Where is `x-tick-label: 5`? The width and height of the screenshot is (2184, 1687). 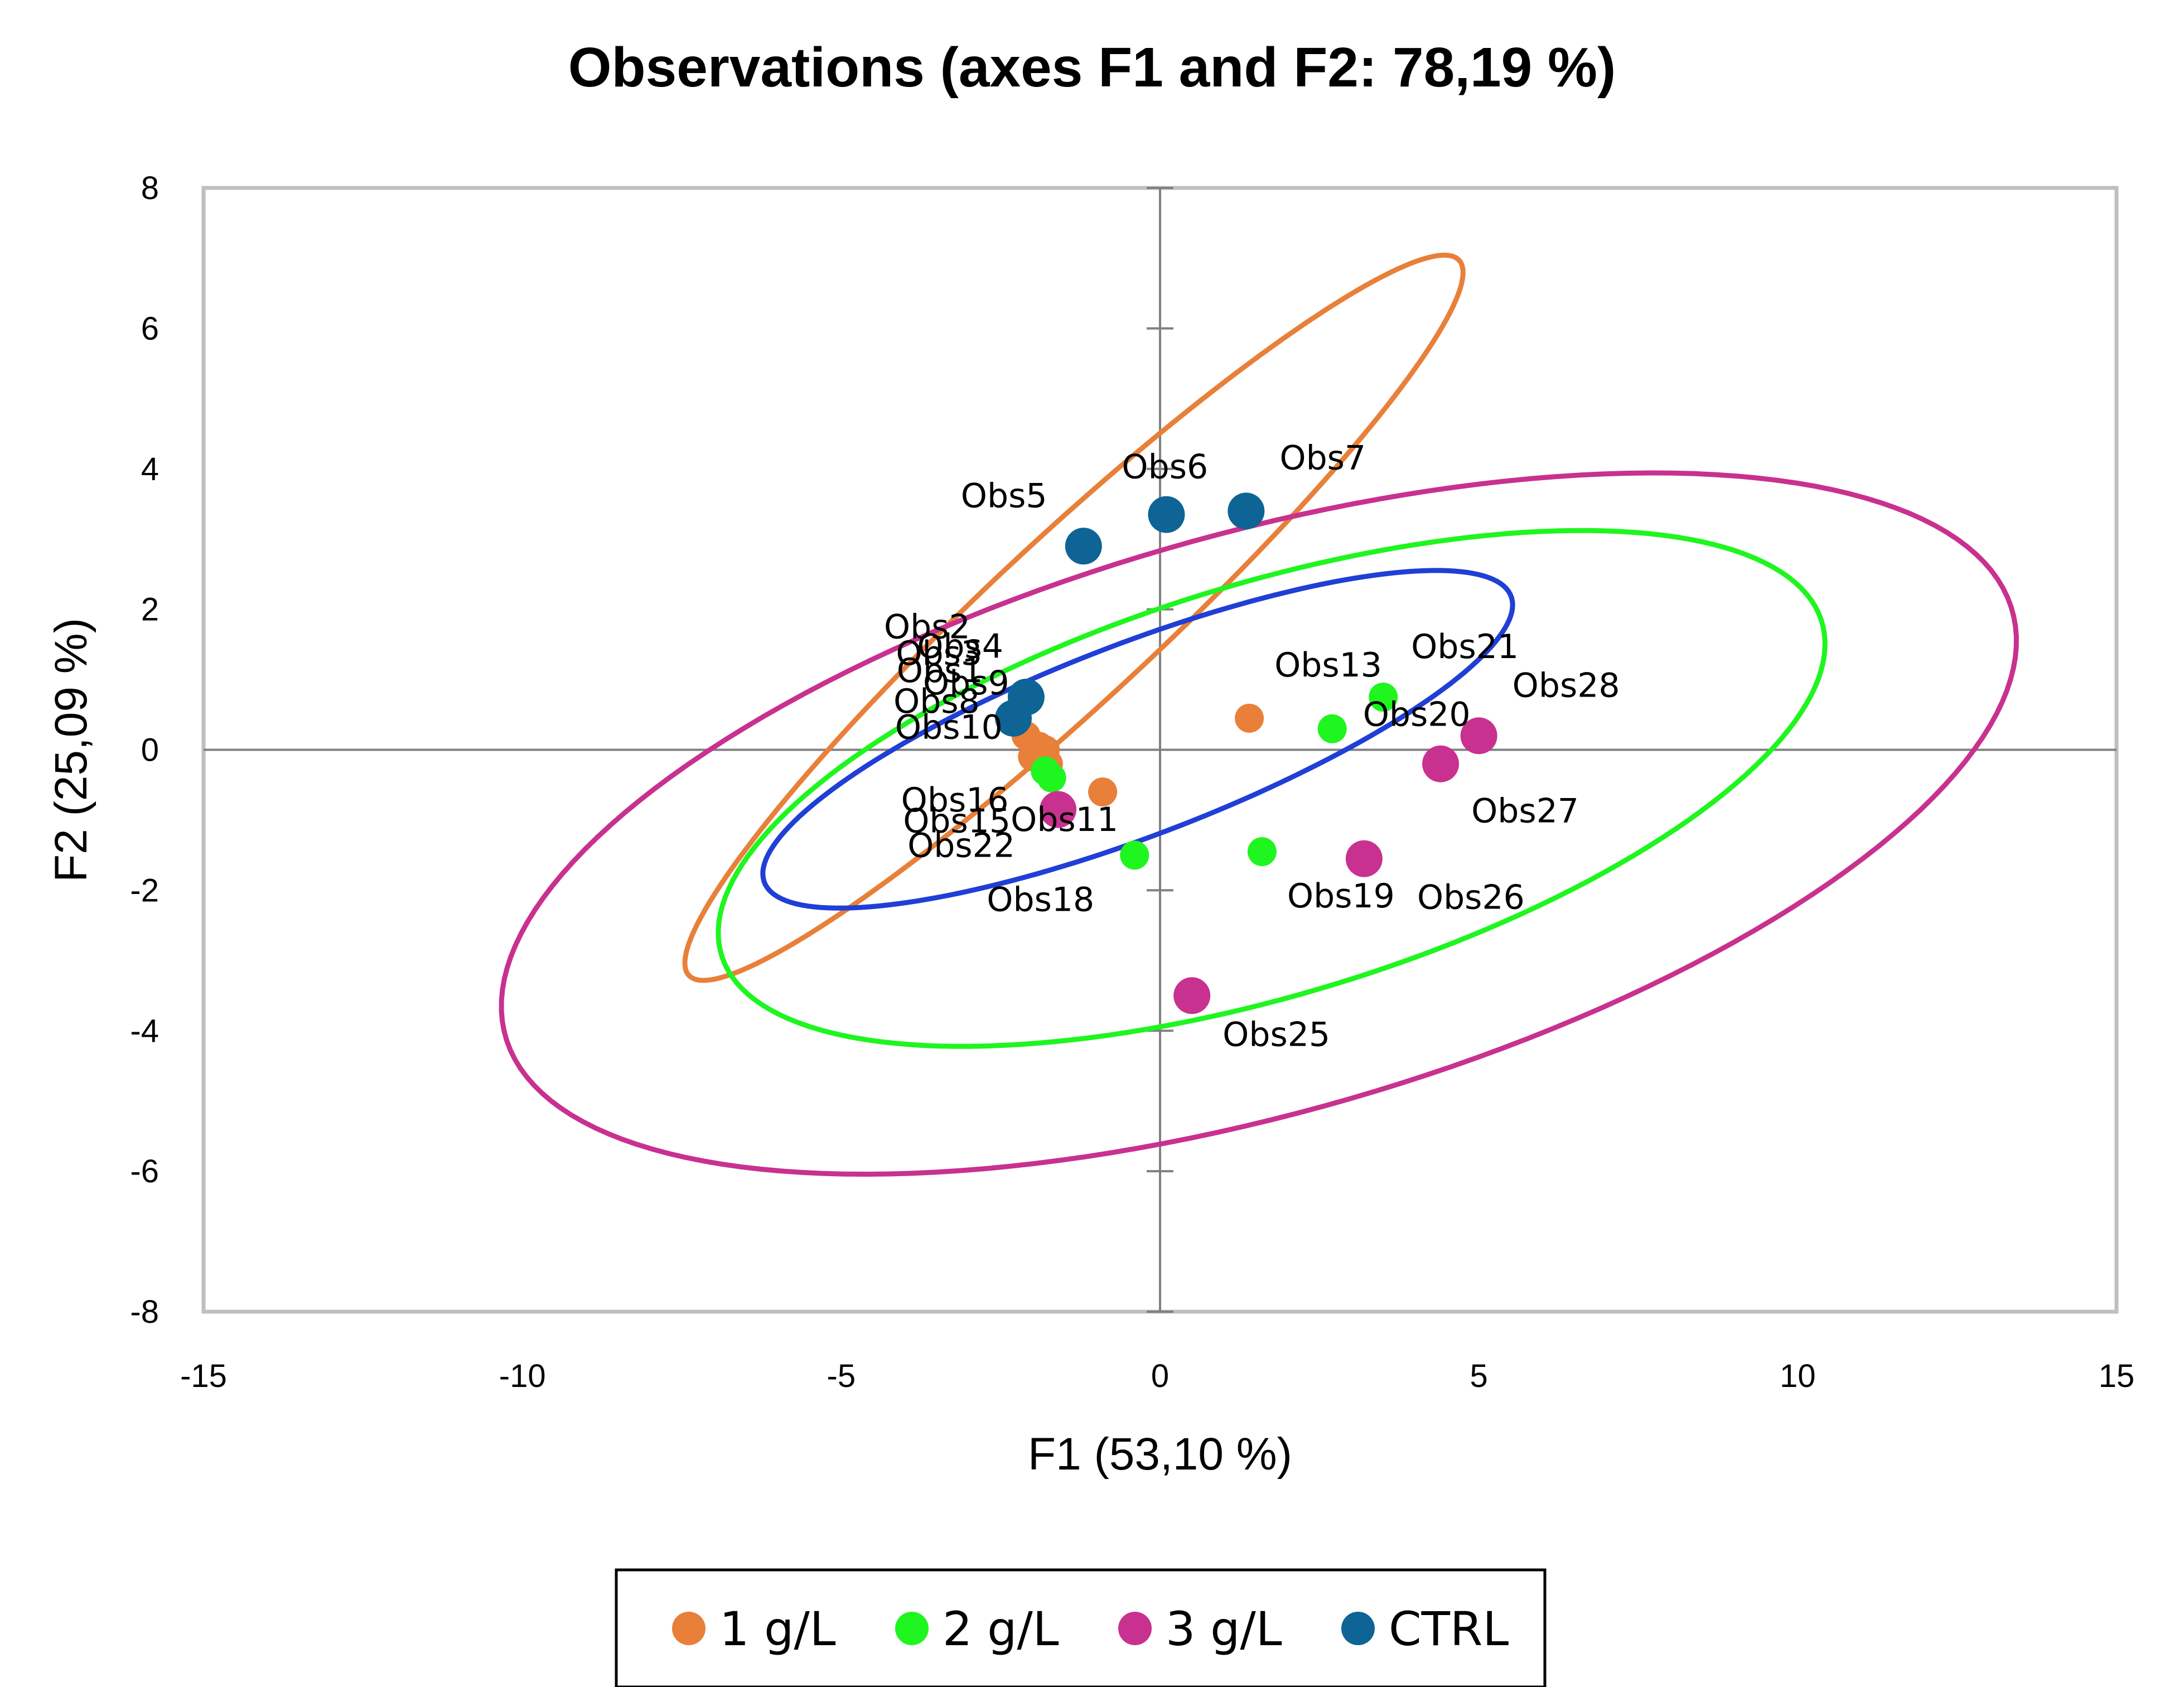
x-tick-label: 5 is located at coordinates (1479, 1376).